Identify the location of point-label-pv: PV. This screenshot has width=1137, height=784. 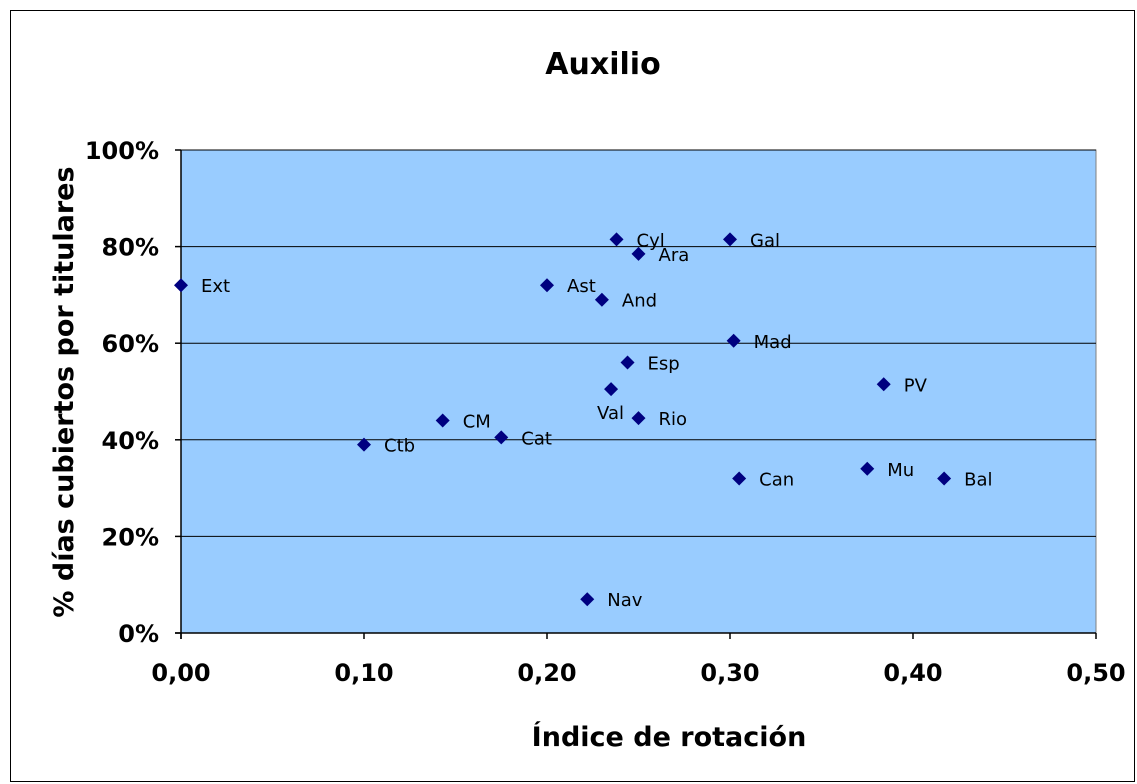
(916, 385).